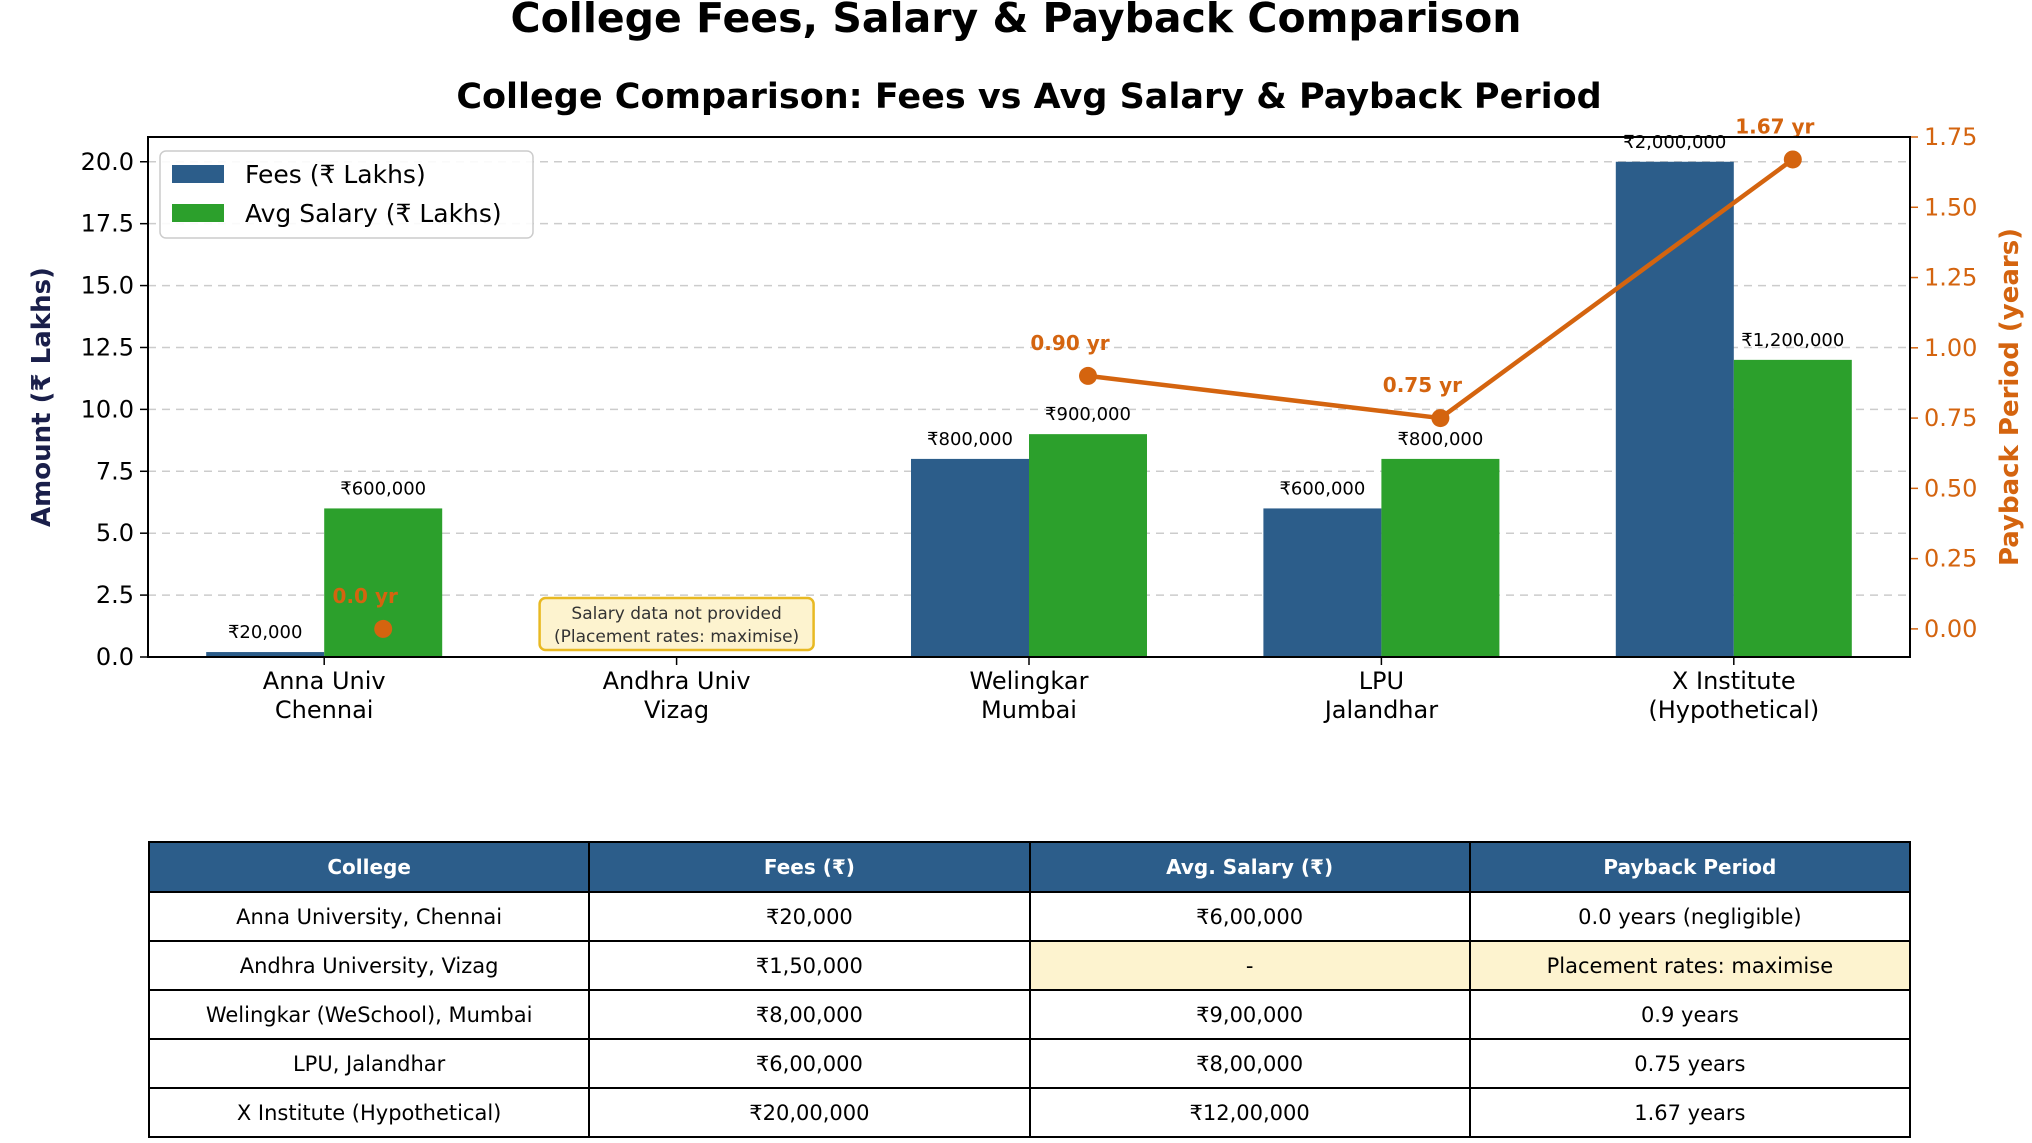 This screenshot has height=1143, width=2032. Describe the element at coordinates (369, 1014) in the screenshot. I see `table-cell: Welingkar (WeSchool), Mumbai` at that location.